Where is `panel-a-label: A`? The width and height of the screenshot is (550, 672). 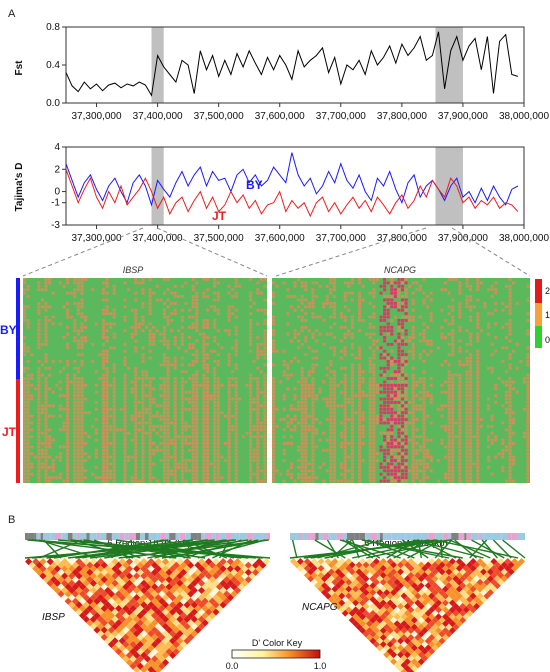 panel-a-label: A is located at coordinates (12, 14).